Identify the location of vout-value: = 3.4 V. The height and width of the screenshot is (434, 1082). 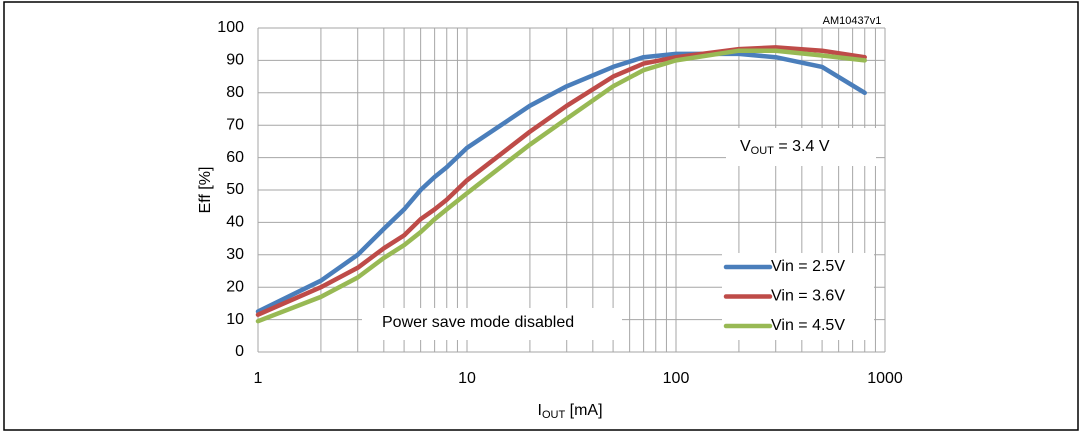
(802, 146).